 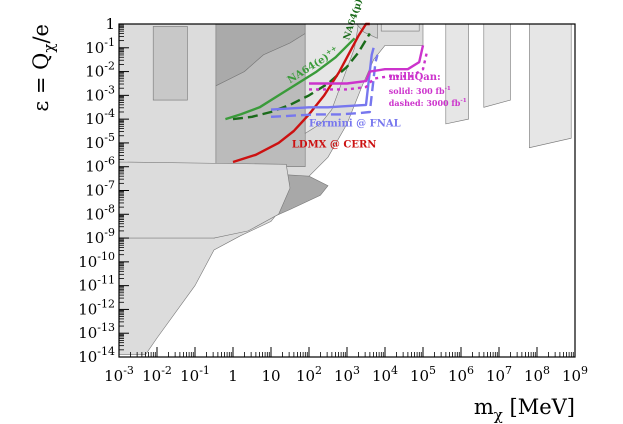 What do you see at coordinates (100, 165) in the screenshot?
I see `y-tick-label: 10⁻⁶` at bounding box center [100, 165].